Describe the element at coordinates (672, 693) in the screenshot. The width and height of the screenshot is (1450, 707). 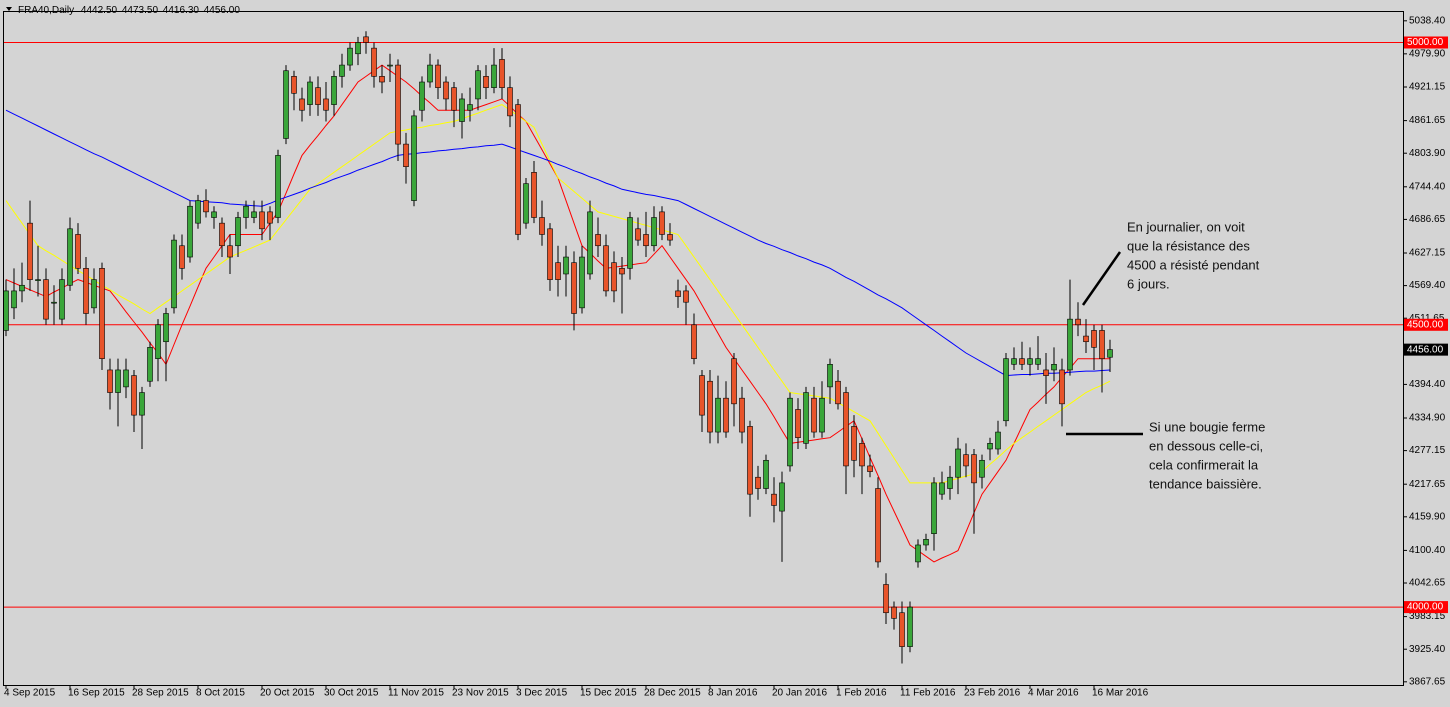
I see `x-tick-label: 28 Dec 2015` at that location.